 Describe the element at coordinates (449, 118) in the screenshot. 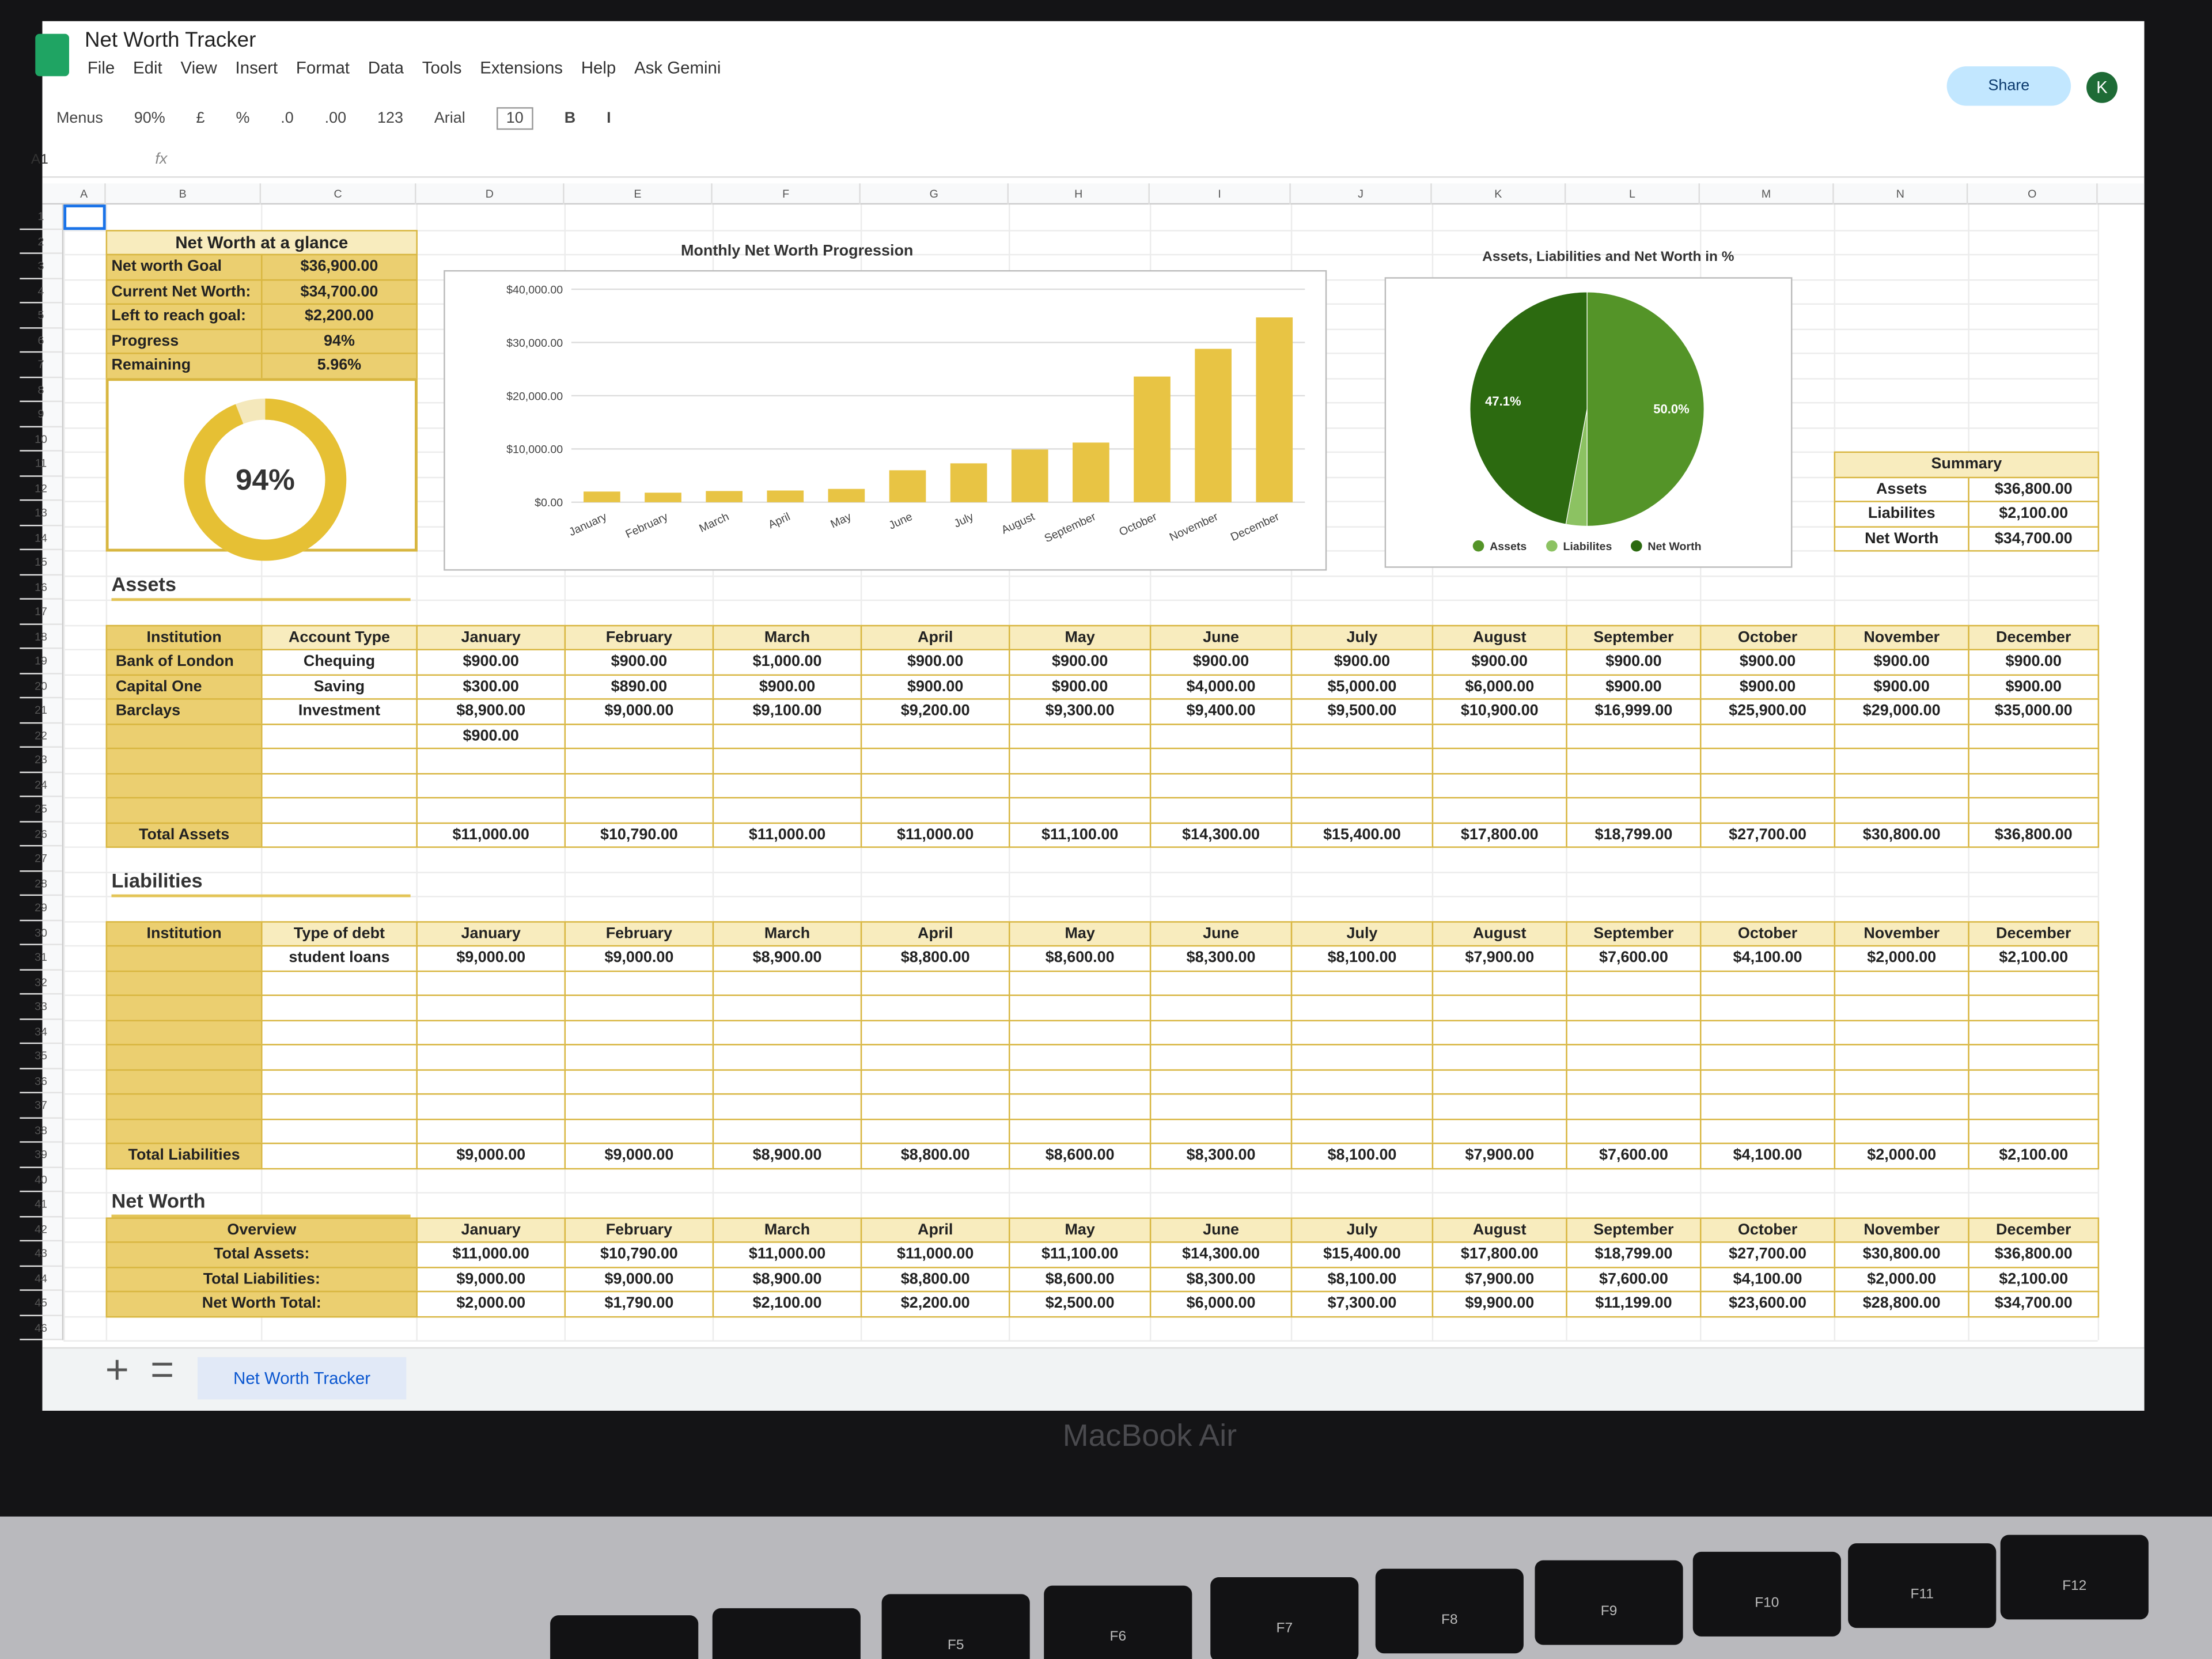

I see `toolbar-item: Arial` at that location.